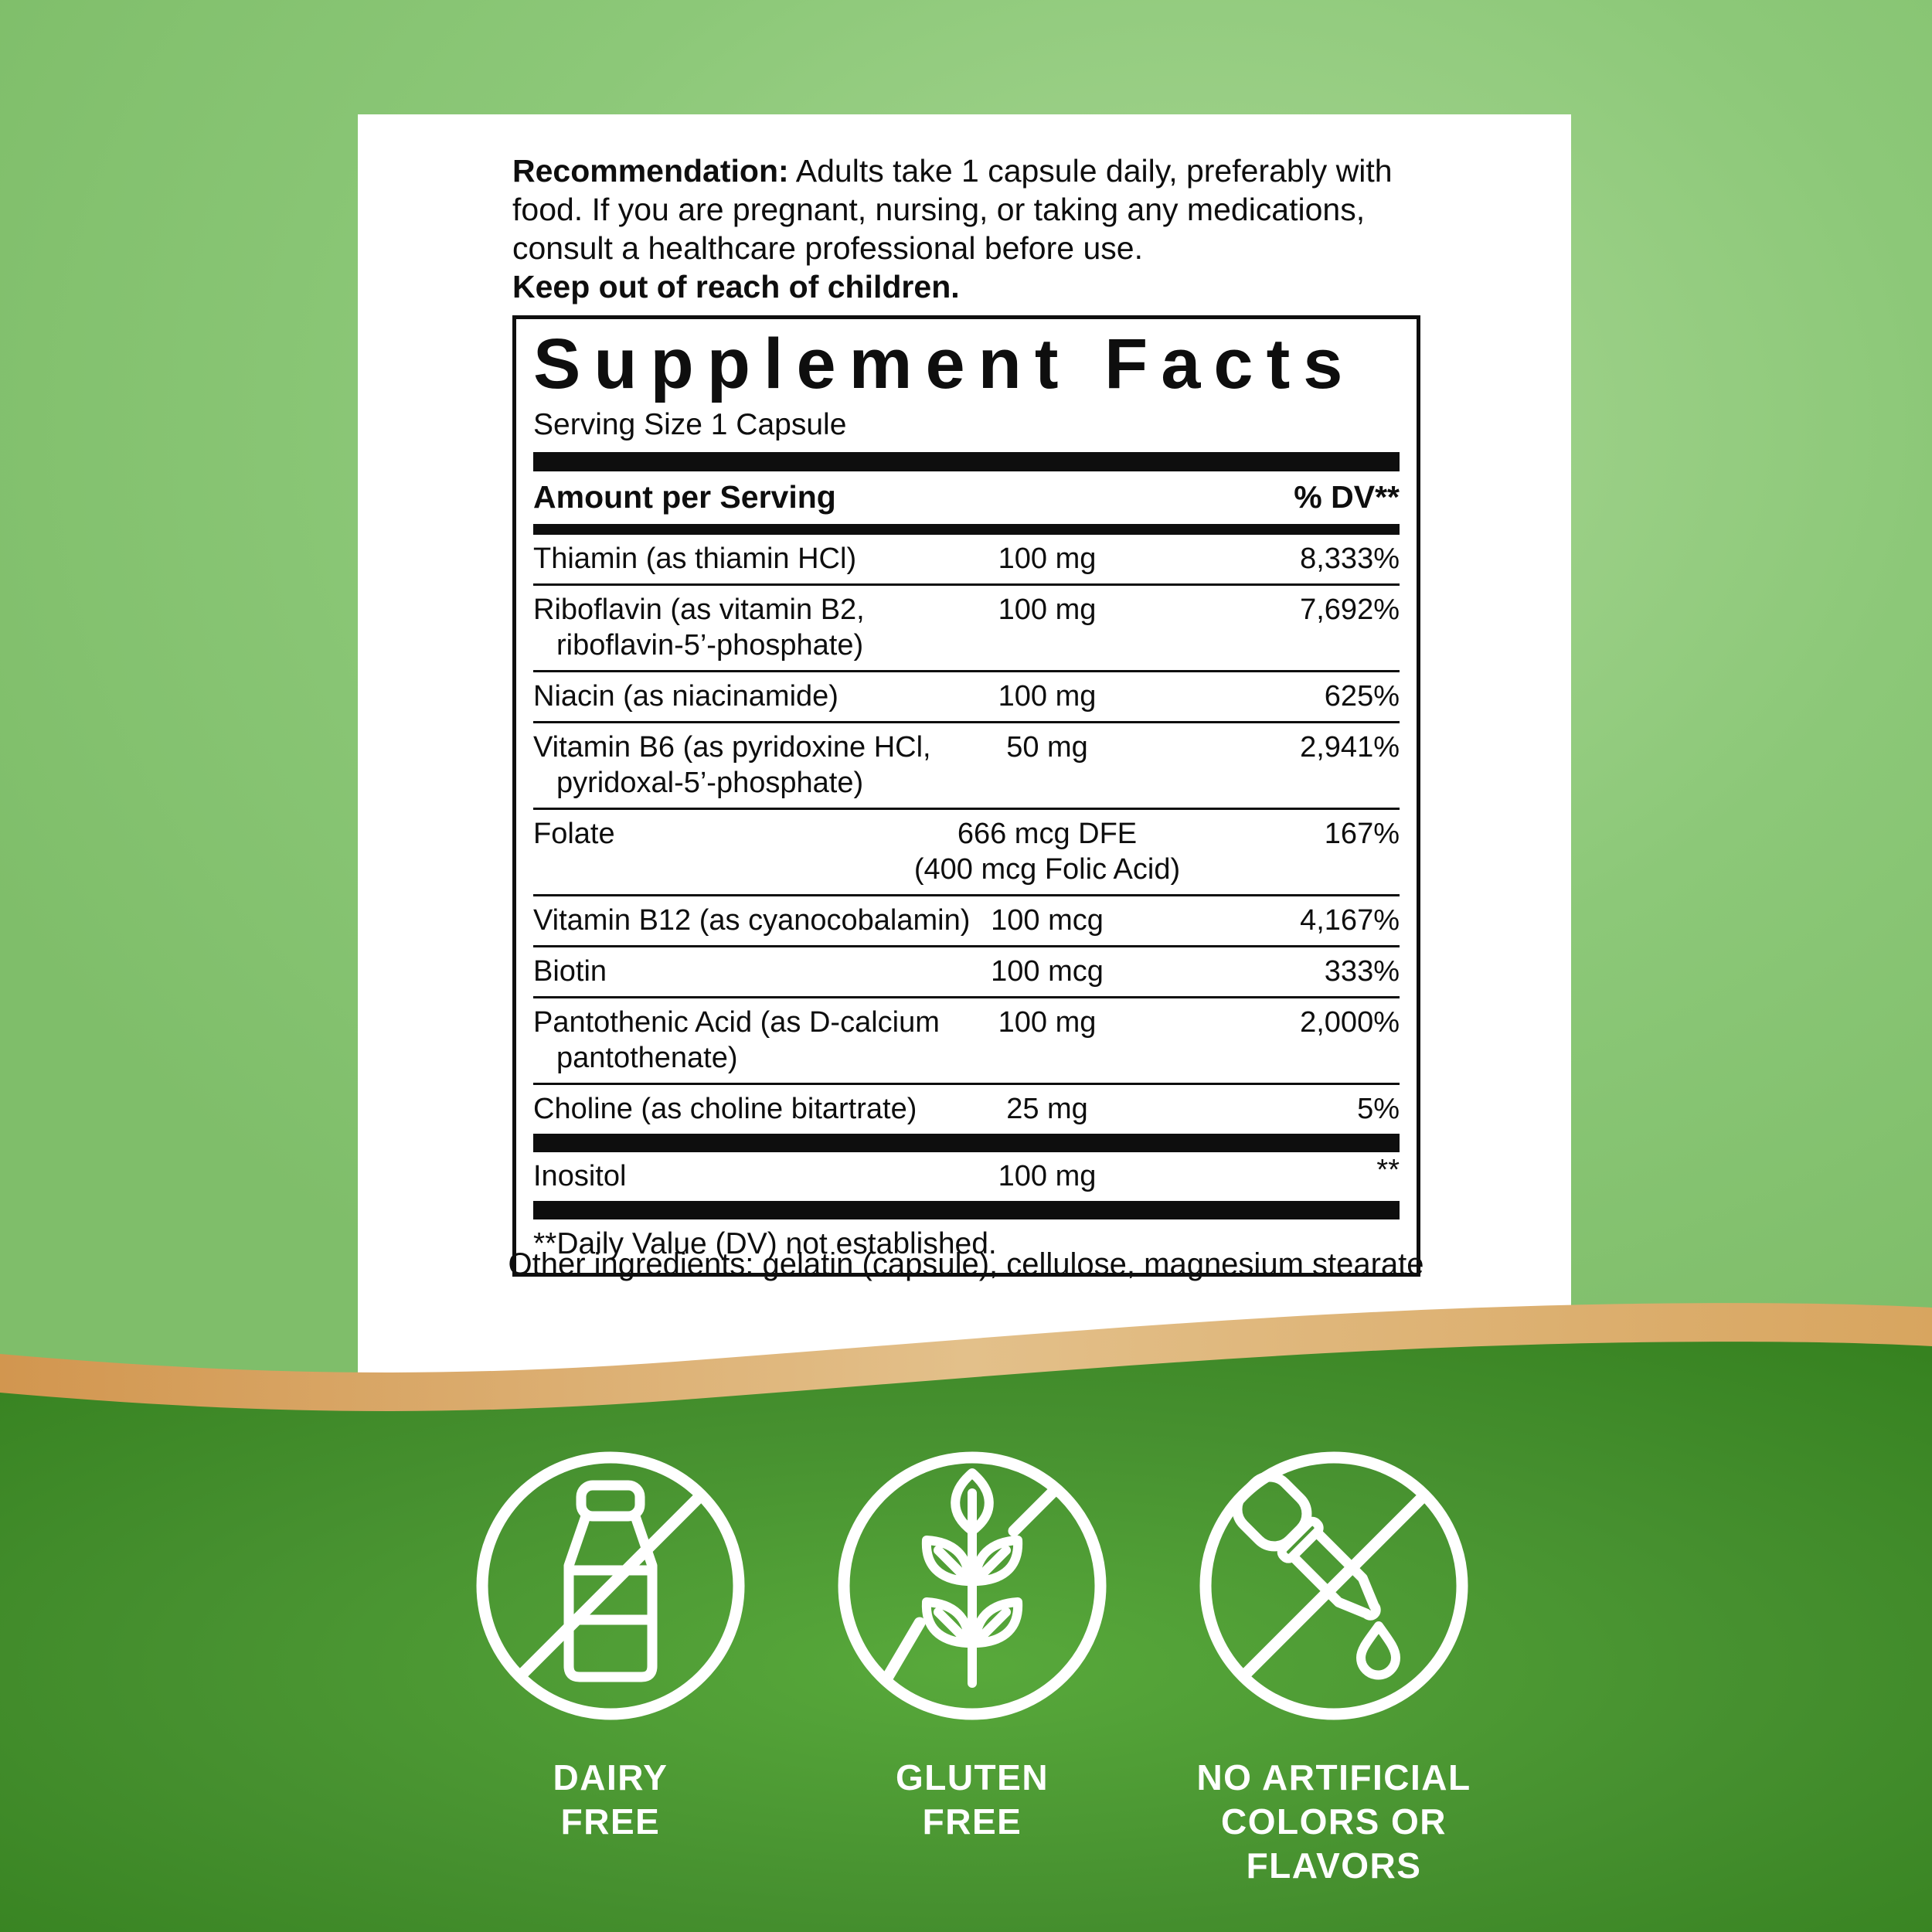  What do you see at coordinates (610, 1597) in the screenshot?
I see `milk-bottle-body` at bounding box center [610, 1597].